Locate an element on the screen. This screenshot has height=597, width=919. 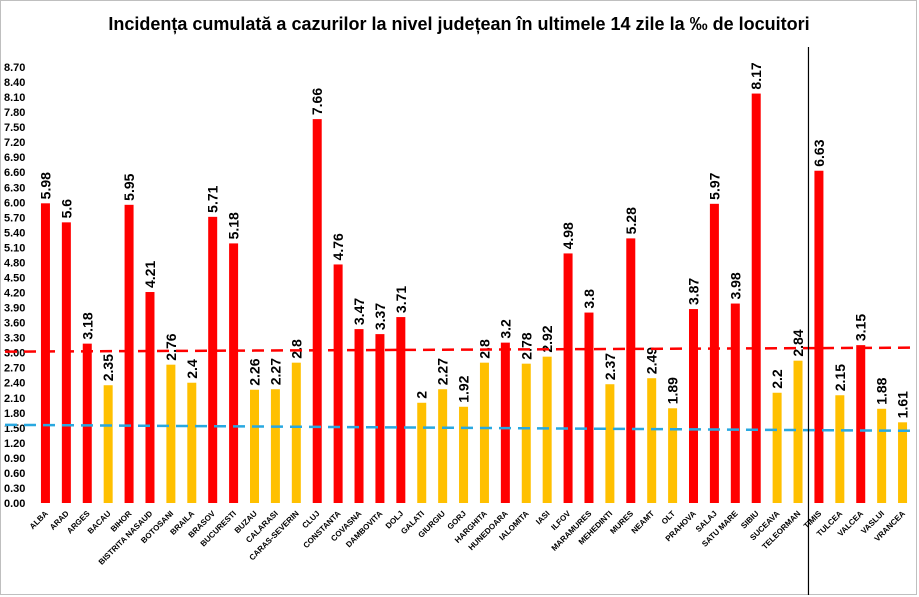
data-label: 1.89 is located at coordinates (673, 390).